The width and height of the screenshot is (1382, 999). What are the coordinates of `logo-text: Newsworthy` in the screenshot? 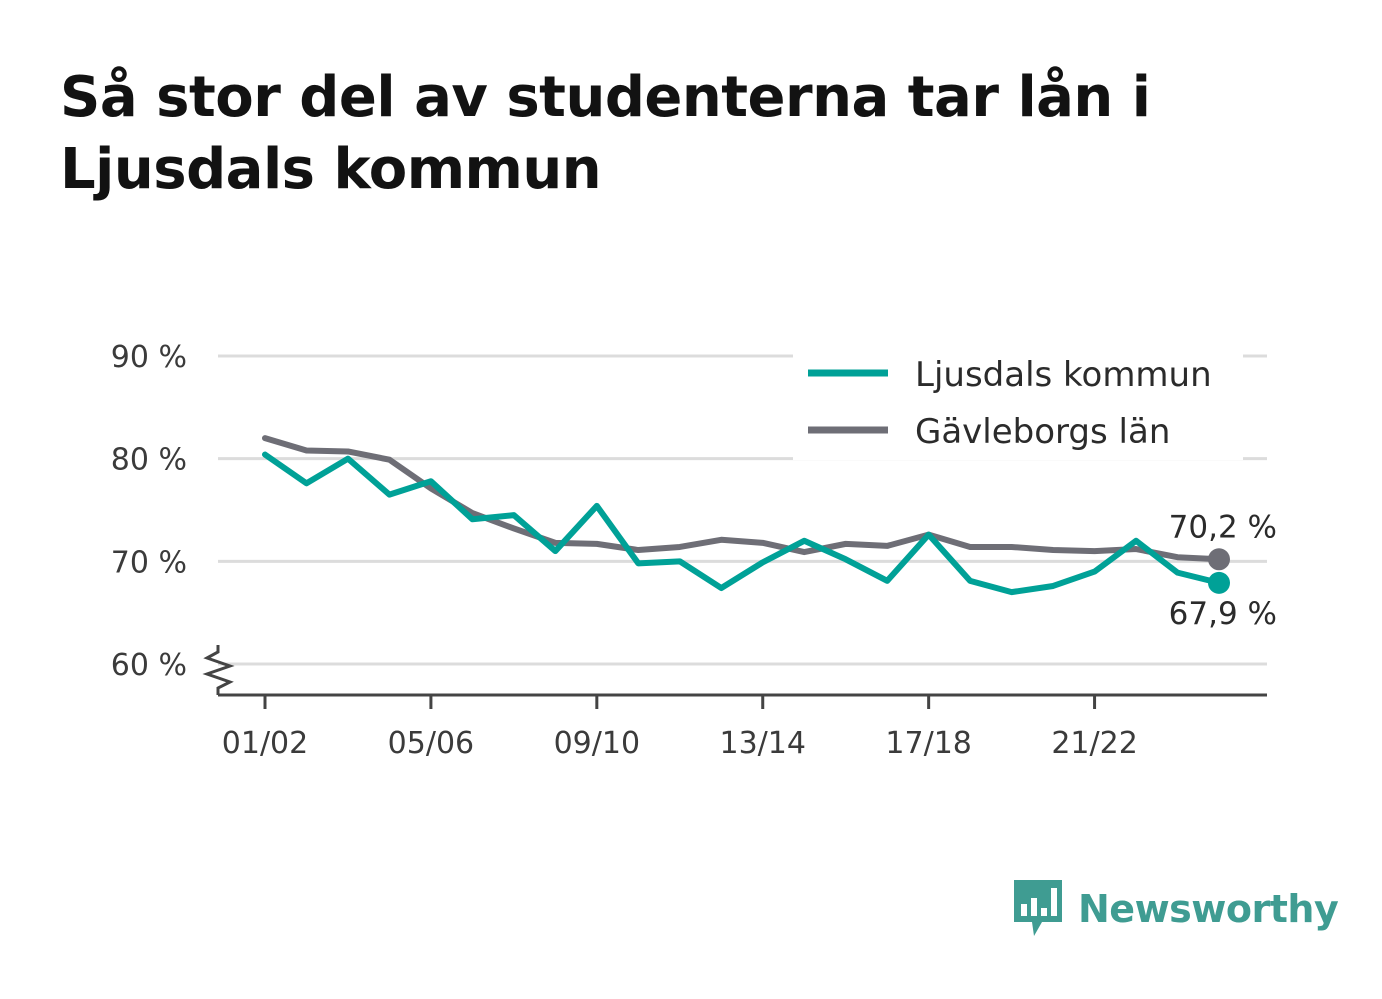 It's located at (1208, 909).